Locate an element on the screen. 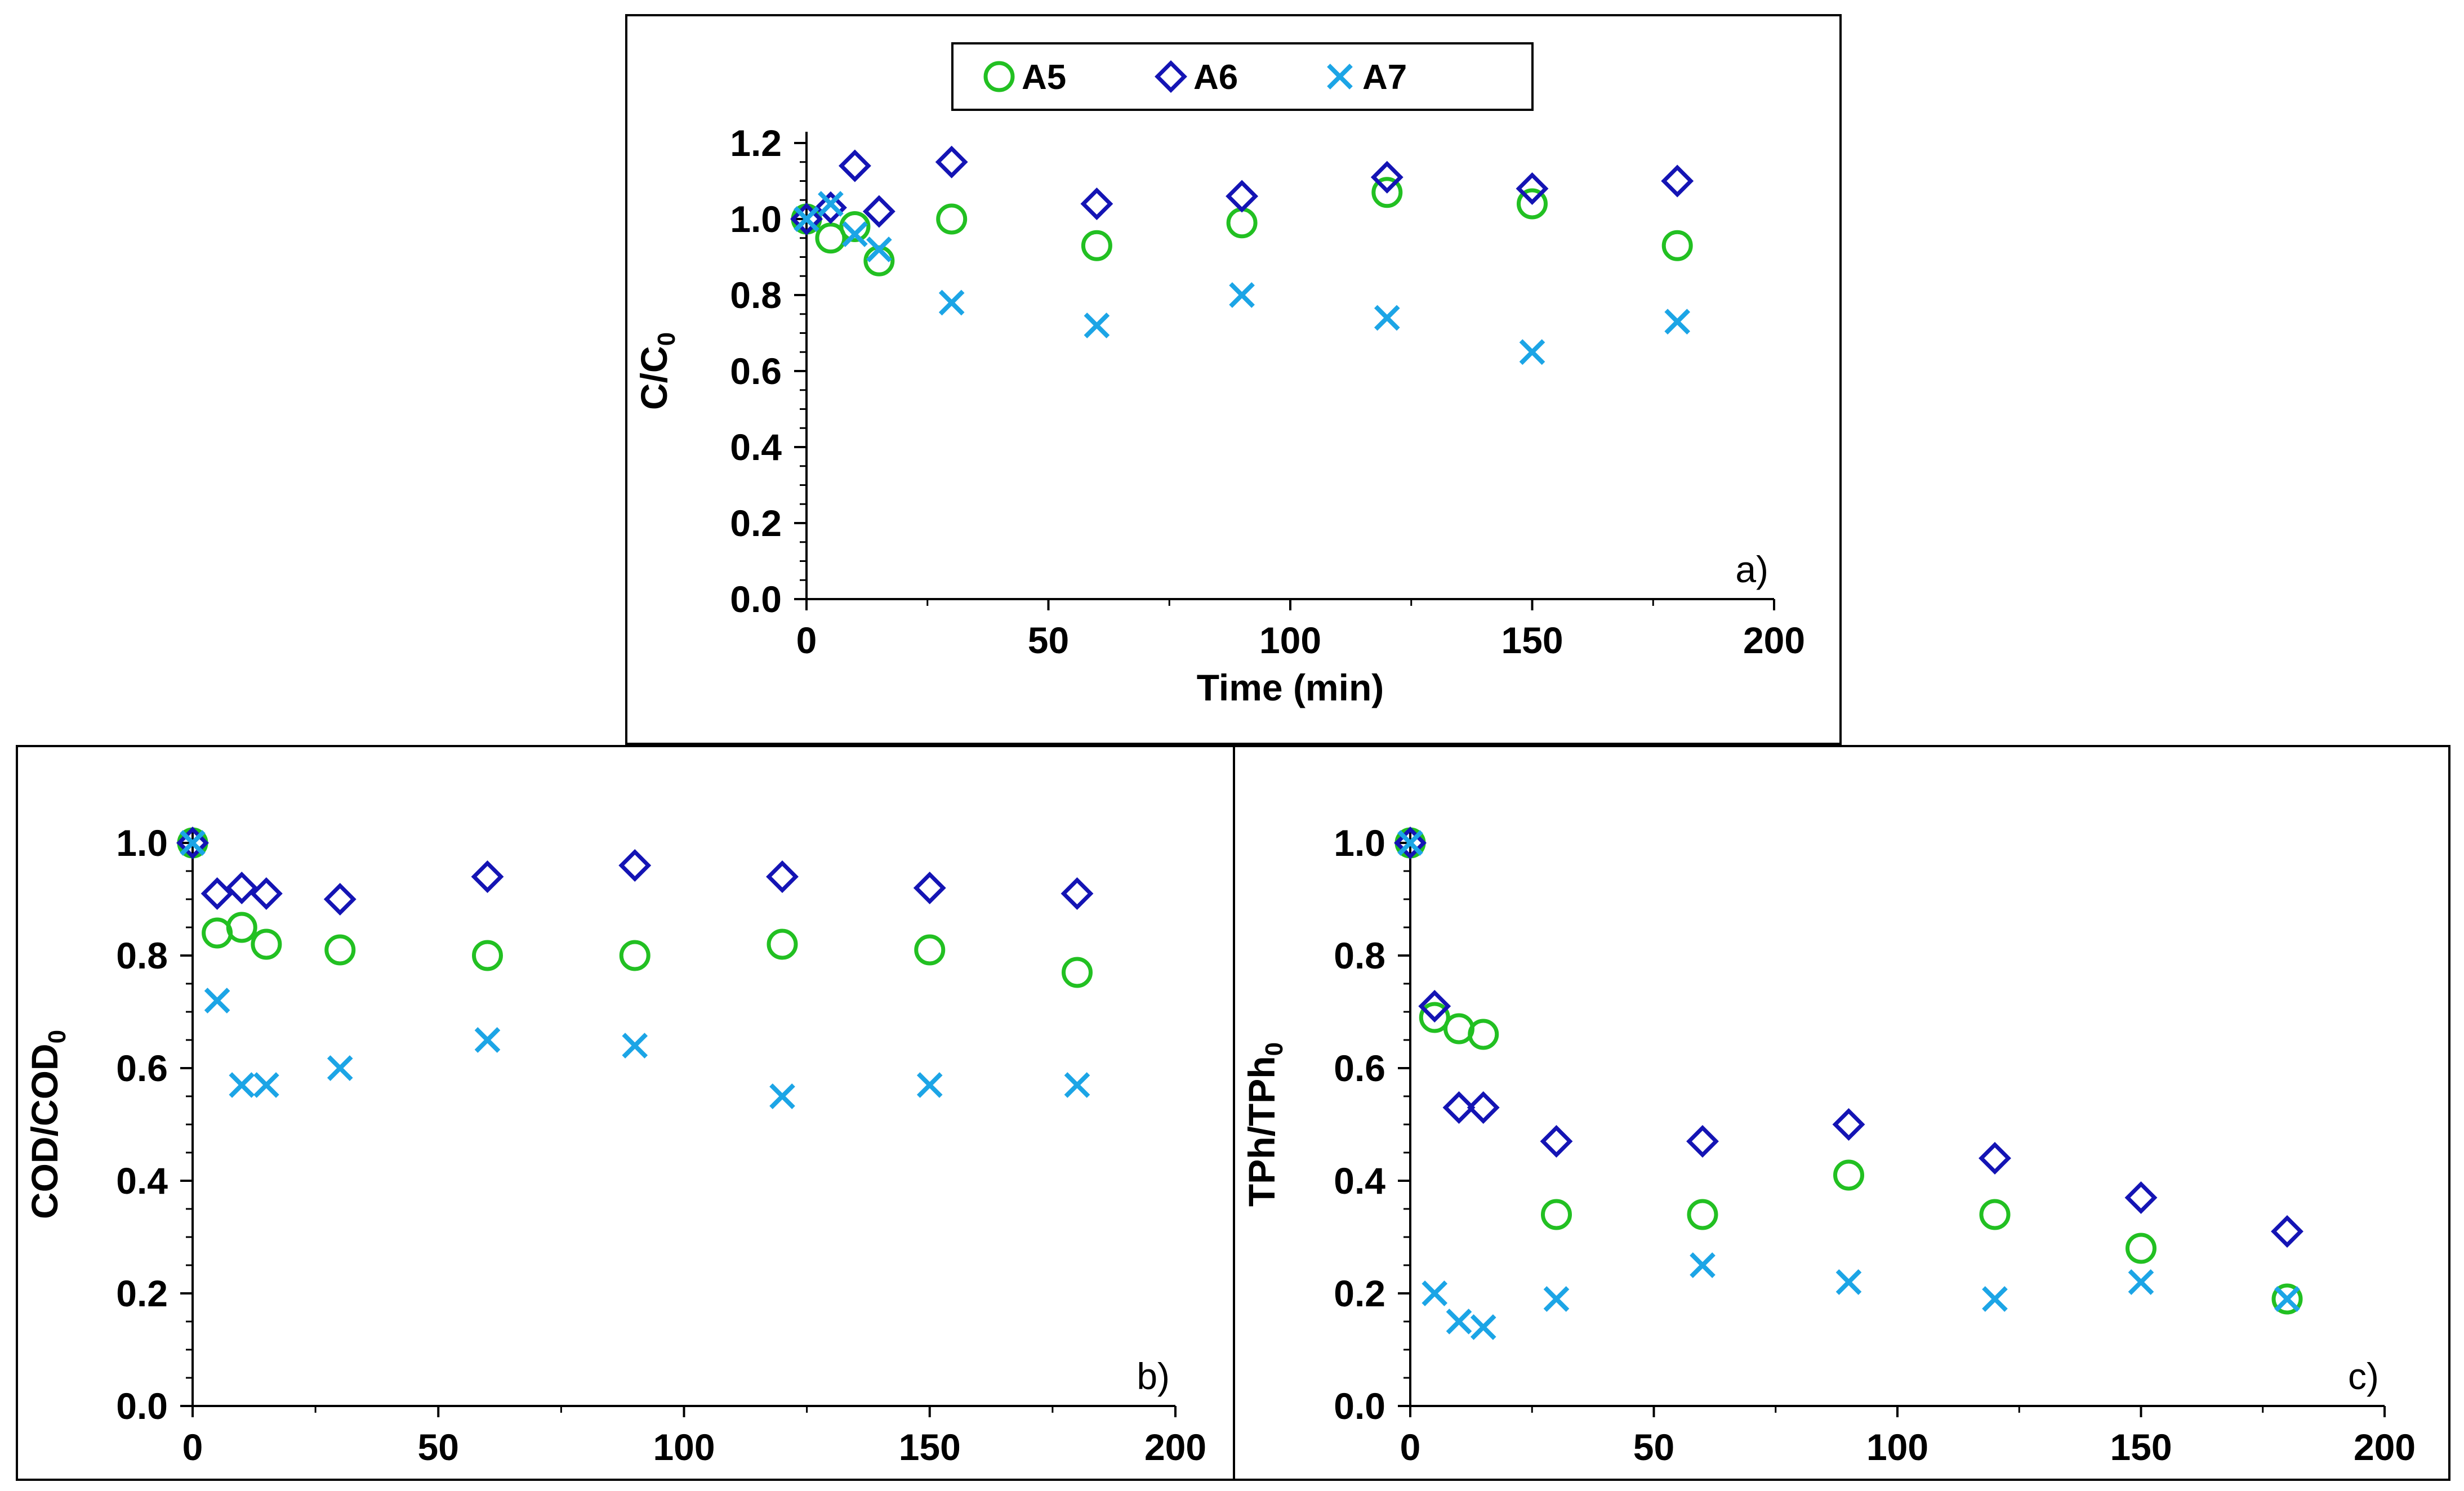 This screenshot has width=2464, height=1491. series-A6 is located at coordinates (1242, 190).